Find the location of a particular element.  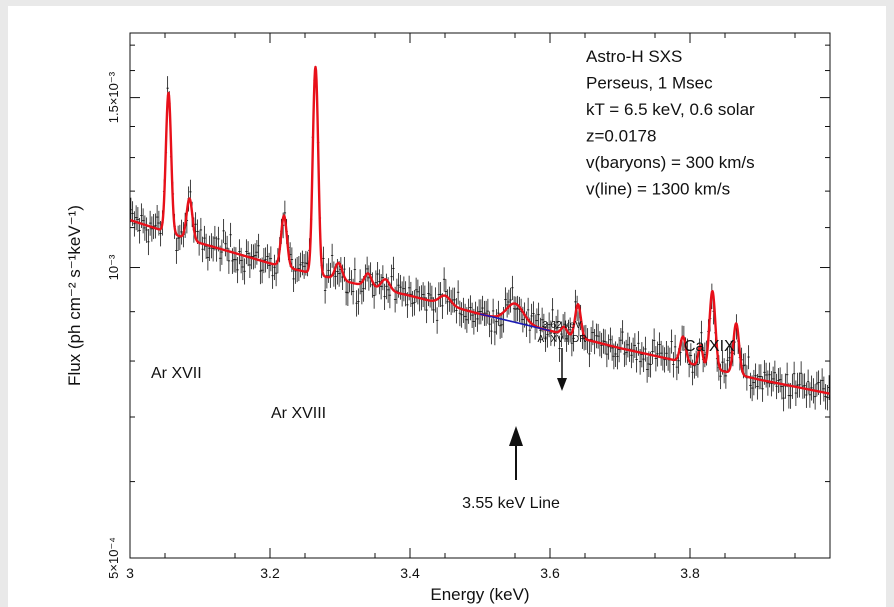

x-tick-label: 3.2 is located at coordinates (270, 573).